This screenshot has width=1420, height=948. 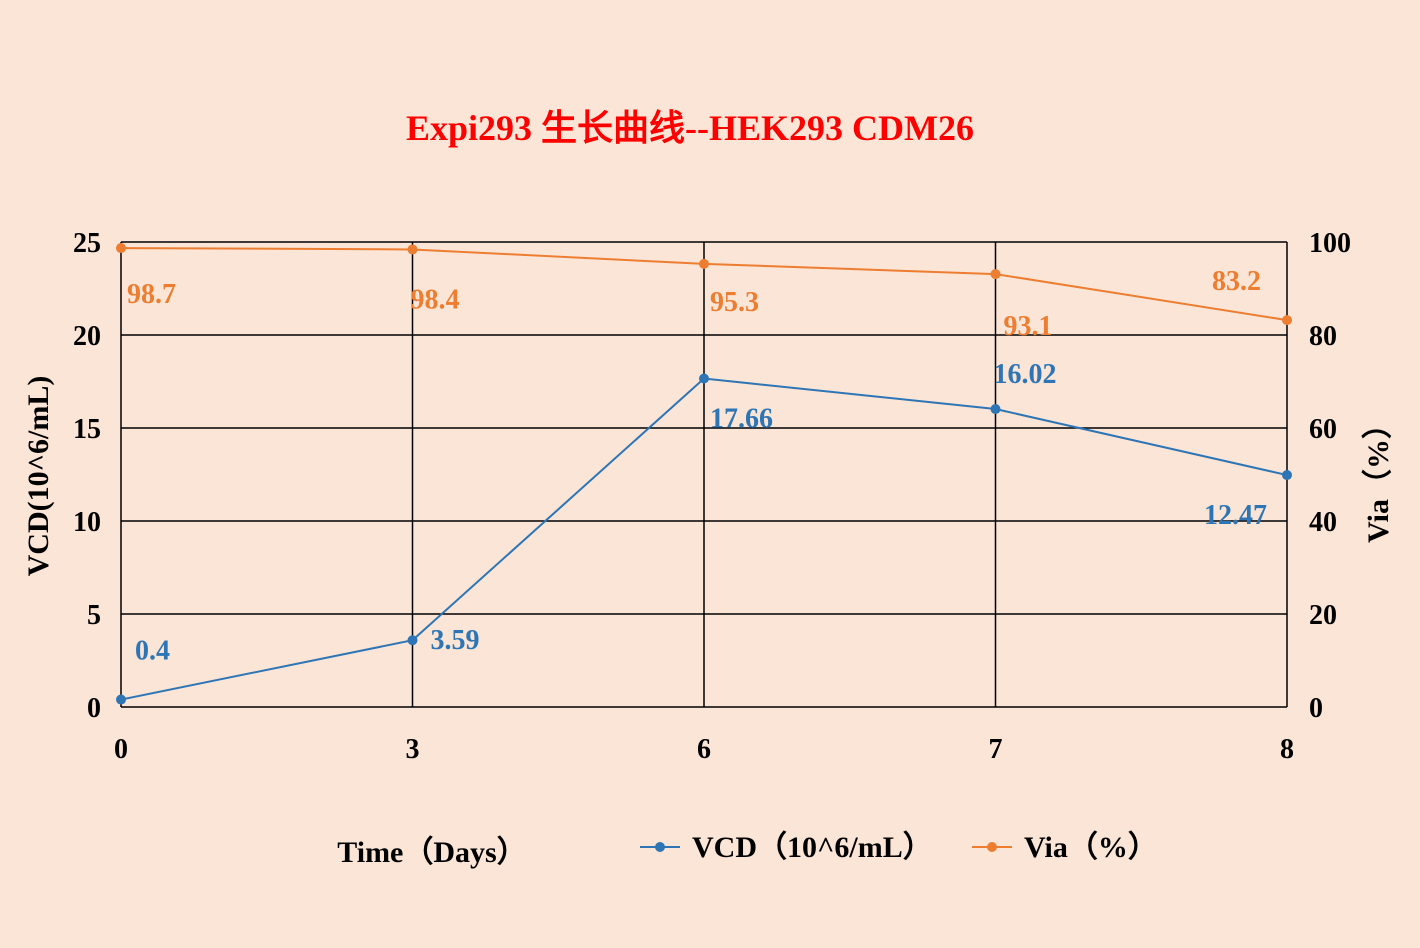 I want to click on y-tick-label-5: 25, so click(x=87, y=243).